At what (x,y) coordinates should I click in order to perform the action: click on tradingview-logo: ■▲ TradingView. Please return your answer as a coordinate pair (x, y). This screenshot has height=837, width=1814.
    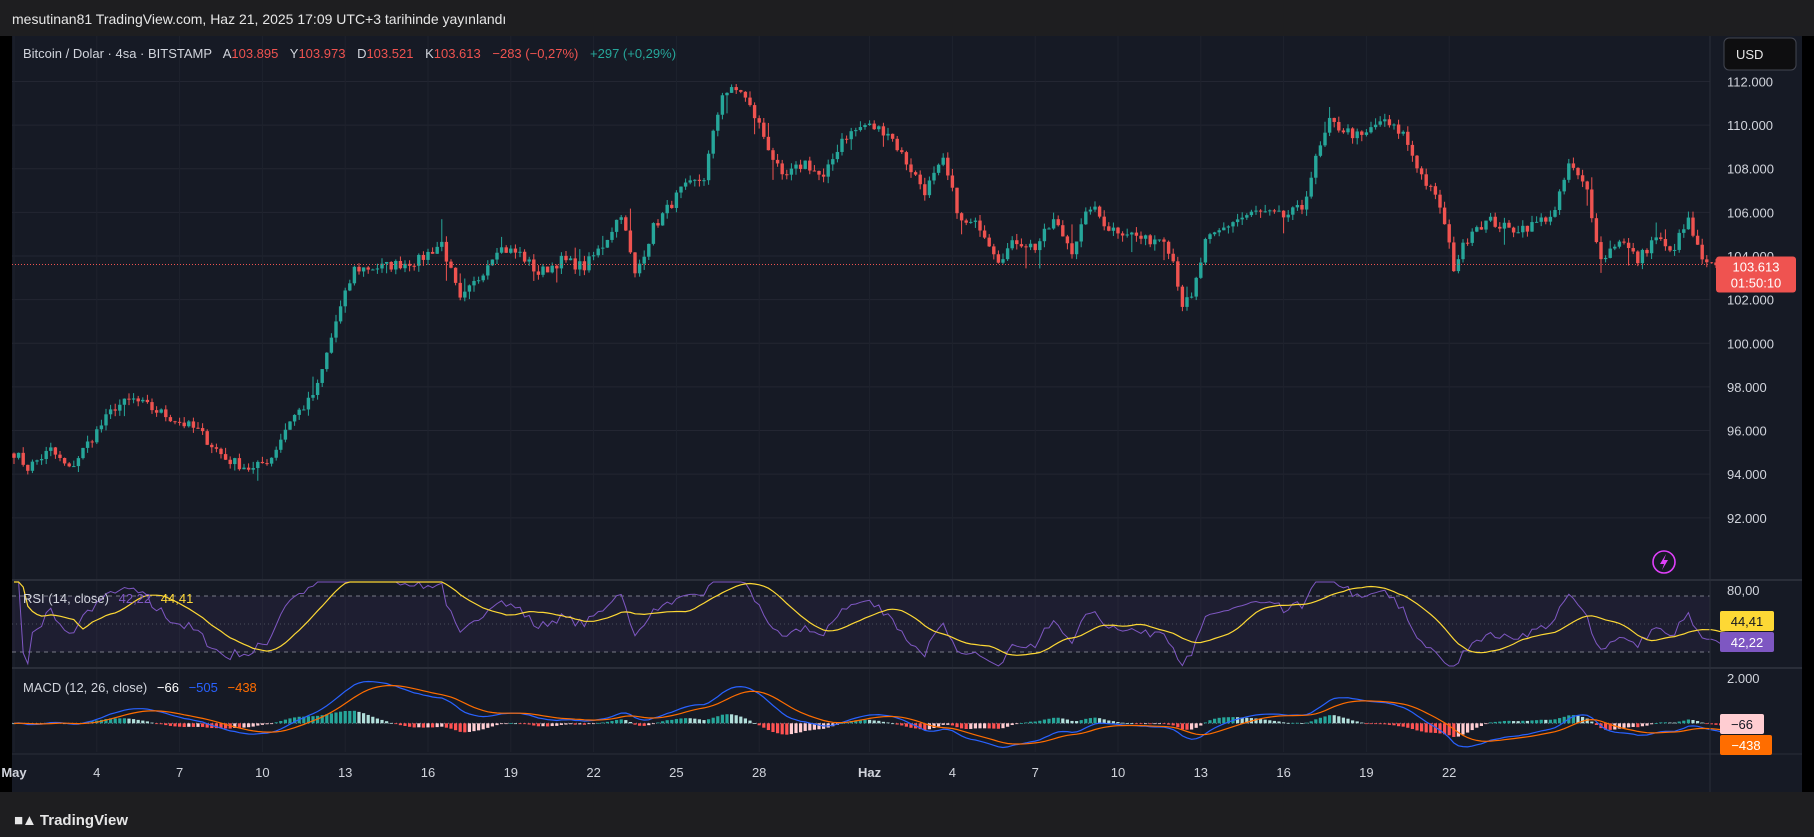
    Looking at the image, I should click on (71, 820).